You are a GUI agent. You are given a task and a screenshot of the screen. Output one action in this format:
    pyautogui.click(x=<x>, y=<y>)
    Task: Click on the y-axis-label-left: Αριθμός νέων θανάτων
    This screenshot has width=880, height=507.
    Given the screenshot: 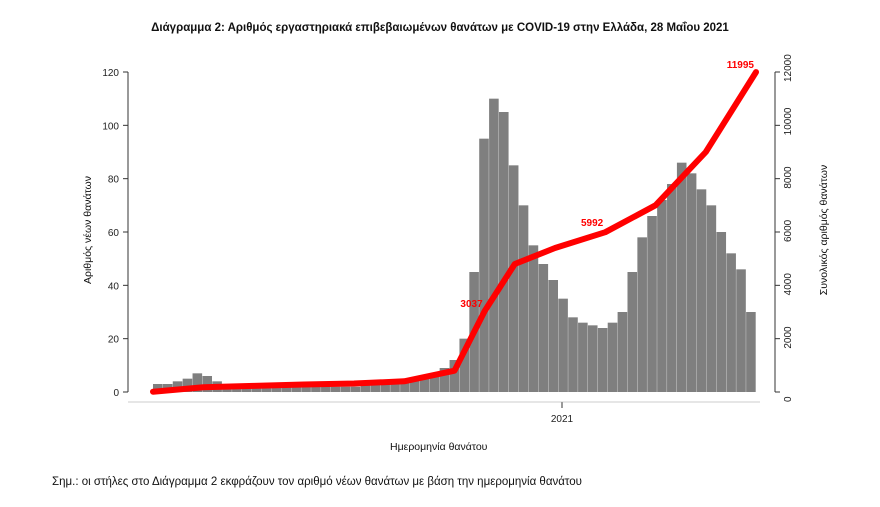 What is the action you would take?
    pyautogui.click(x=88, y=230)
    